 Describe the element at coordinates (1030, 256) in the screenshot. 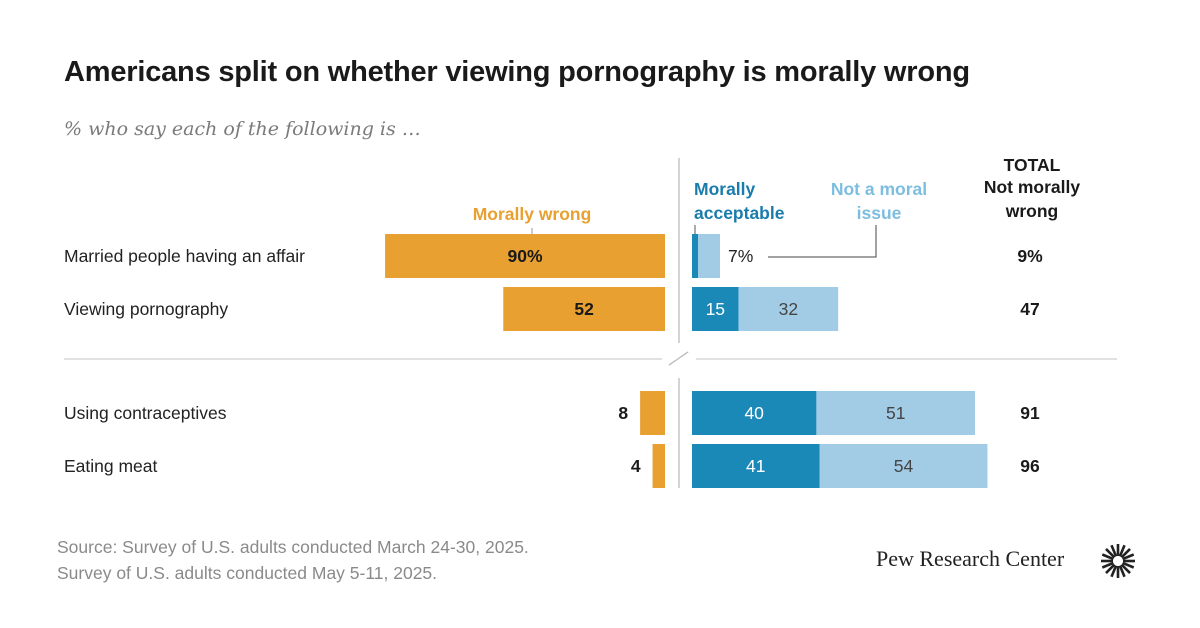

I see `total-not-morally-wrong: 9%` at that location.